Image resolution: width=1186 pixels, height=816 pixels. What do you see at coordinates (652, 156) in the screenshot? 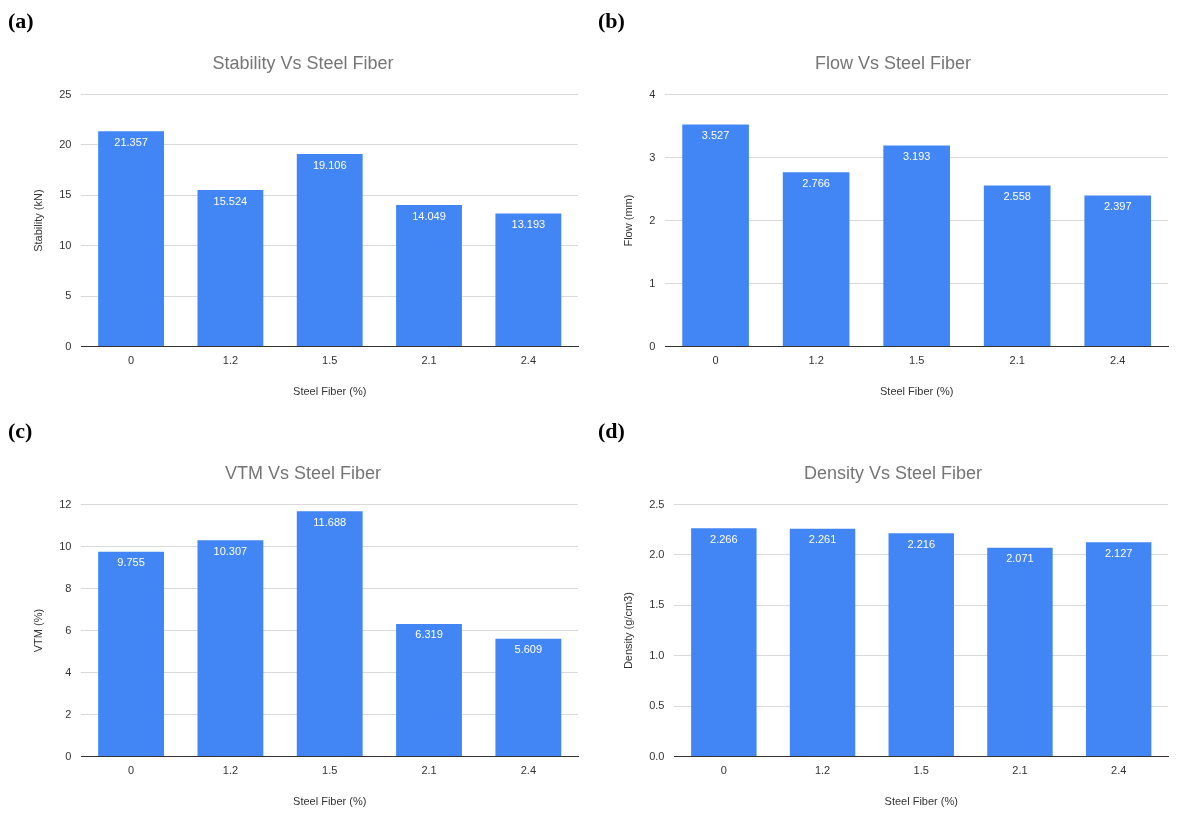
I see `y-tick-label: 3` at bounding box center [652, 156].